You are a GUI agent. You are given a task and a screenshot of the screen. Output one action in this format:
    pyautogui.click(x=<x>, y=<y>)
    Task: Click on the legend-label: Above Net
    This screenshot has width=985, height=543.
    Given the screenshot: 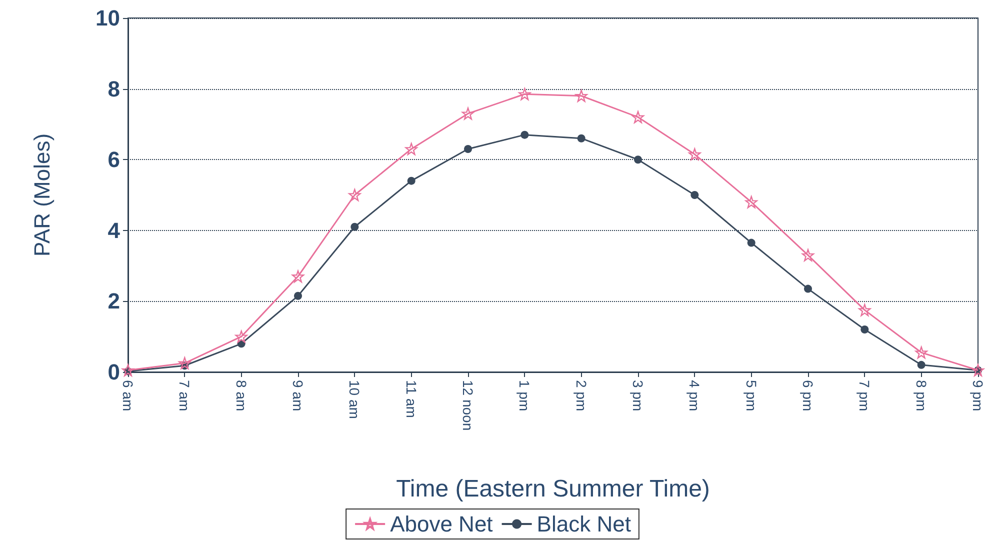 What is the action you would take?
    pyautogui.click(x=441, y=524)
    